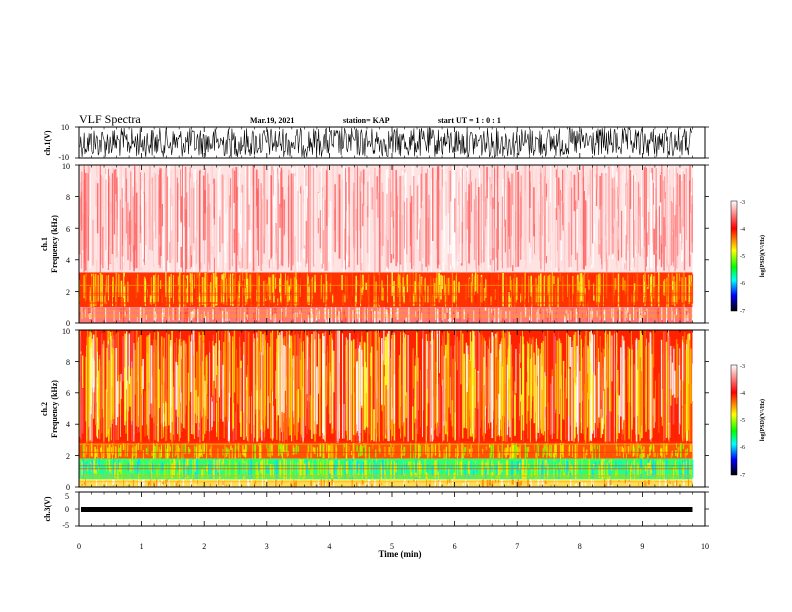  I want to click on start-ut-label: start UT = 1 : 0 : 1, so click(469, 120).